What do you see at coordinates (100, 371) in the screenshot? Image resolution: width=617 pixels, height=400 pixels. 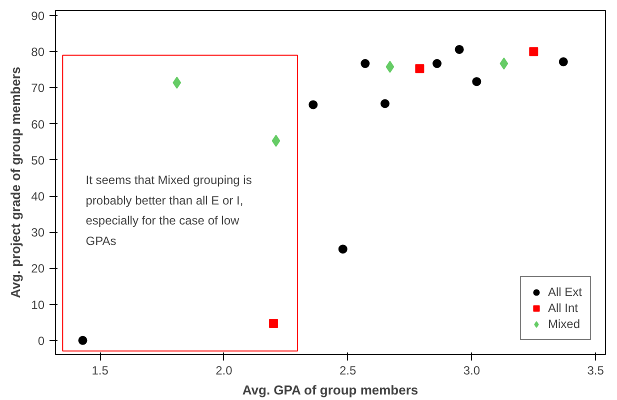 I see `x-tick-label: 1.5` at bounding box center [100, 371].